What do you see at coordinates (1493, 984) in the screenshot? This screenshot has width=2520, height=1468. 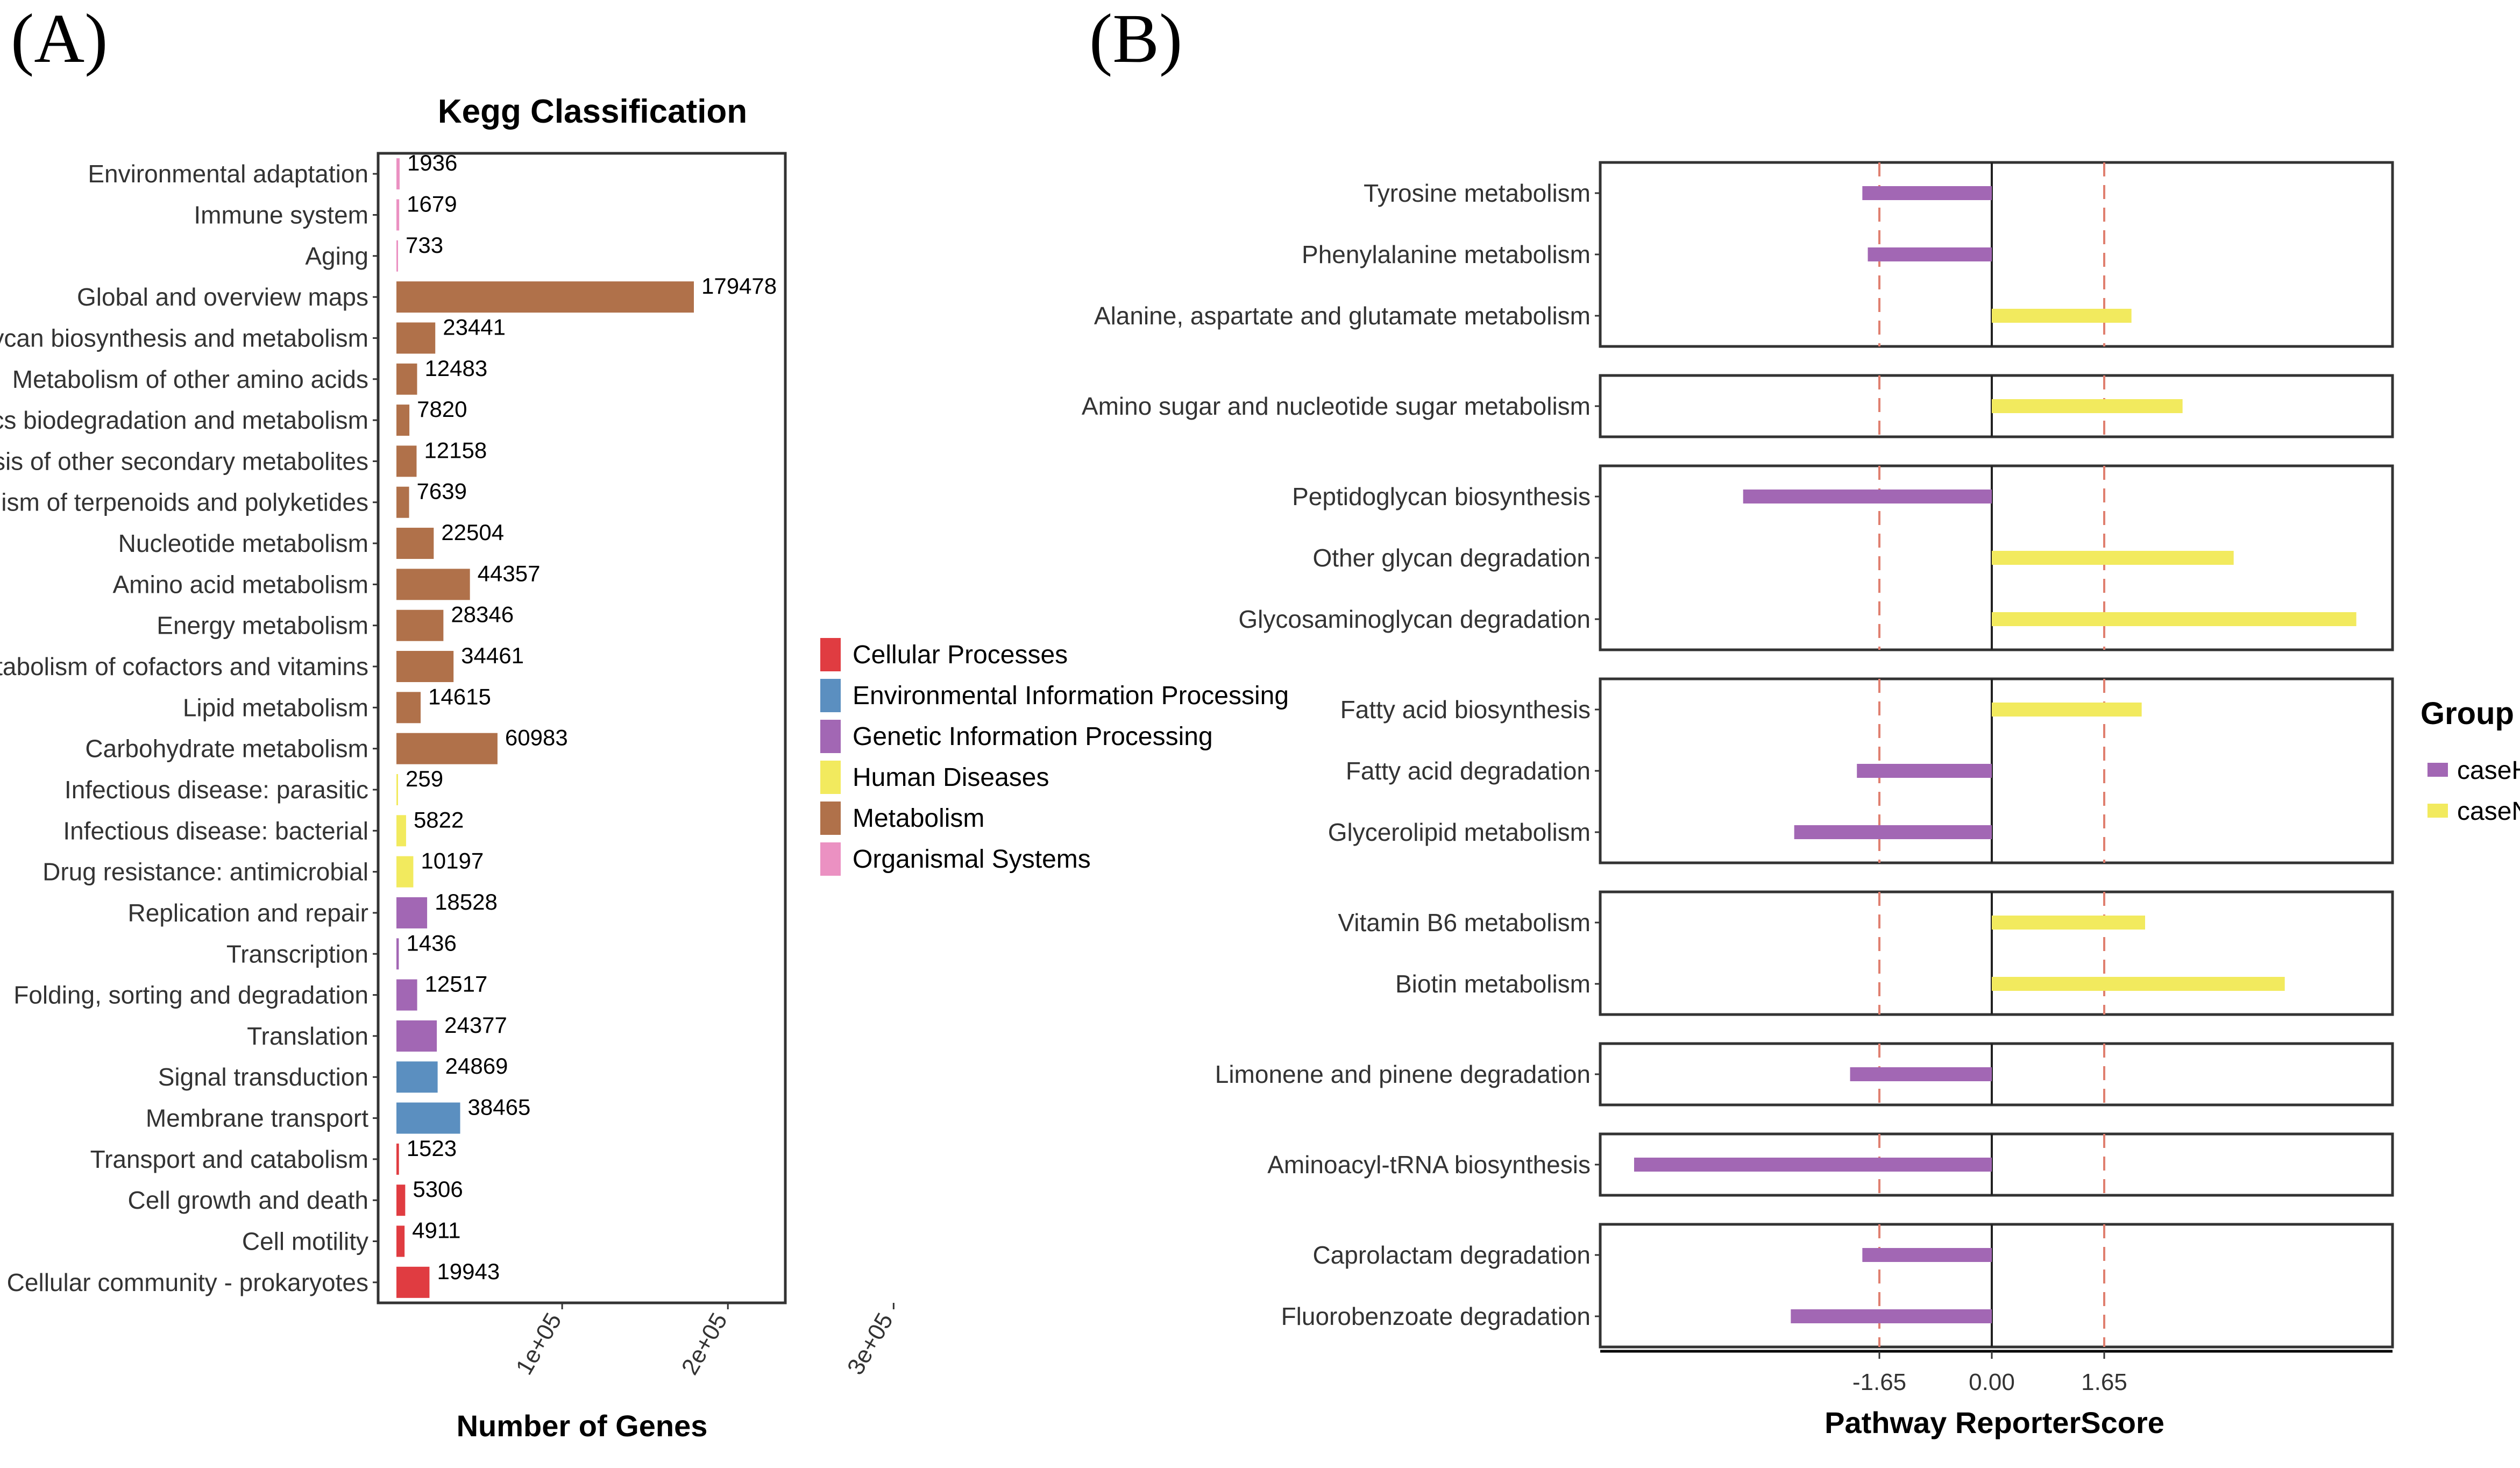 I see `pathway-label-biotin-metabolism: Biotin metabolism` at bounding box center [1493, 984].